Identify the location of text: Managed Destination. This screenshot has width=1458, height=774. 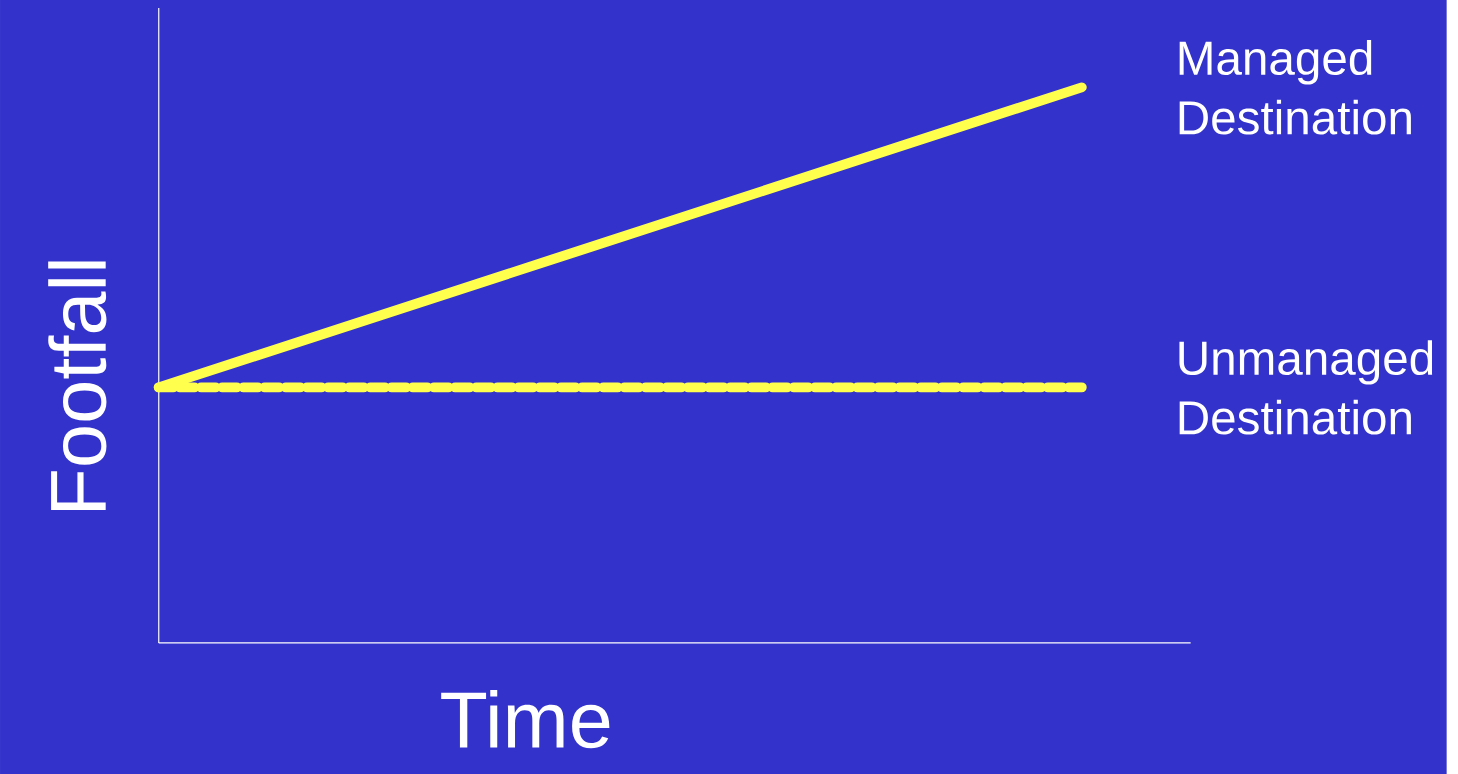
(1295, 87).